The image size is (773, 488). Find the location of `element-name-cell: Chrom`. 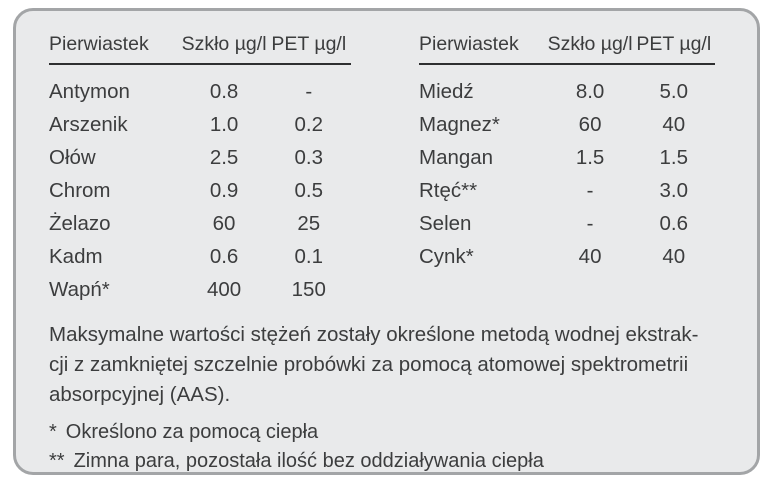

element-name-cell: Chrom is located at coordinates (80, 190).